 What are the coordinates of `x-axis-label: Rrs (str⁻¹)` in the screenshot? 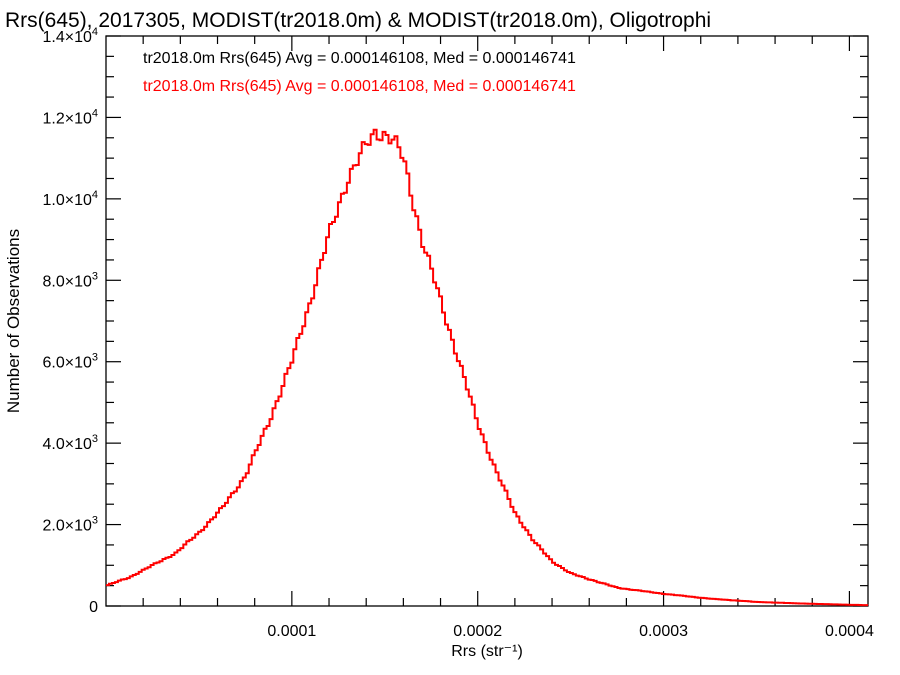 It's located at (487, 651).